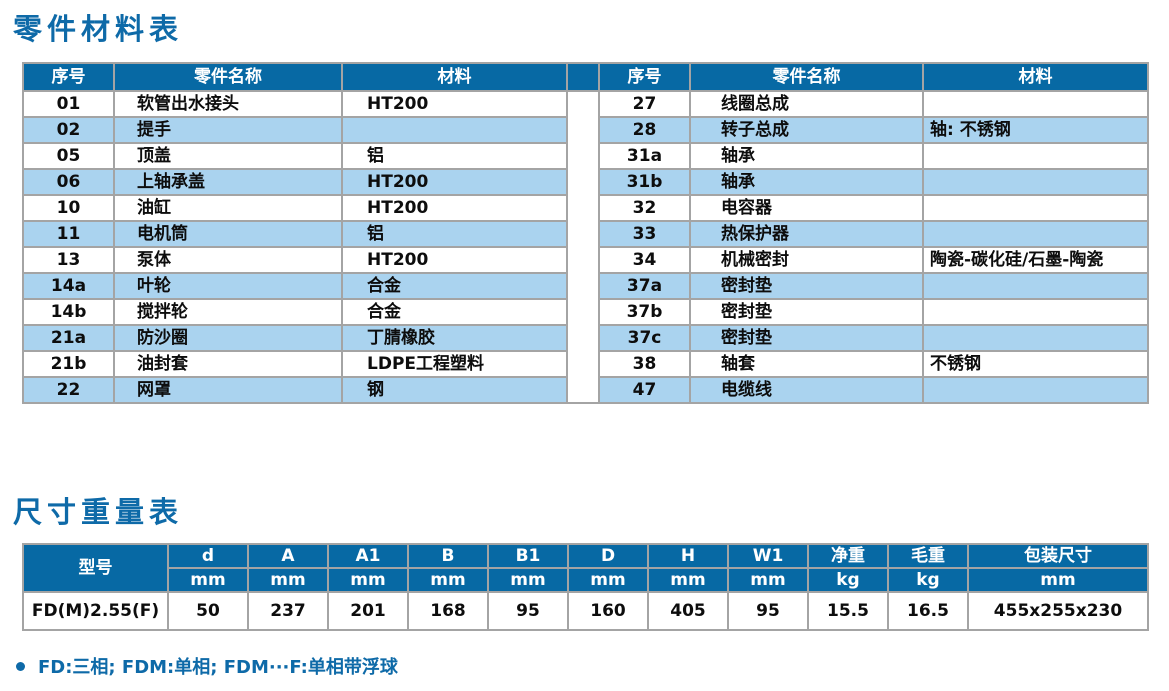 The width and height of the screenshot is (1169, 691). I want to click on part-no-cell: 38, so click(644, 364).